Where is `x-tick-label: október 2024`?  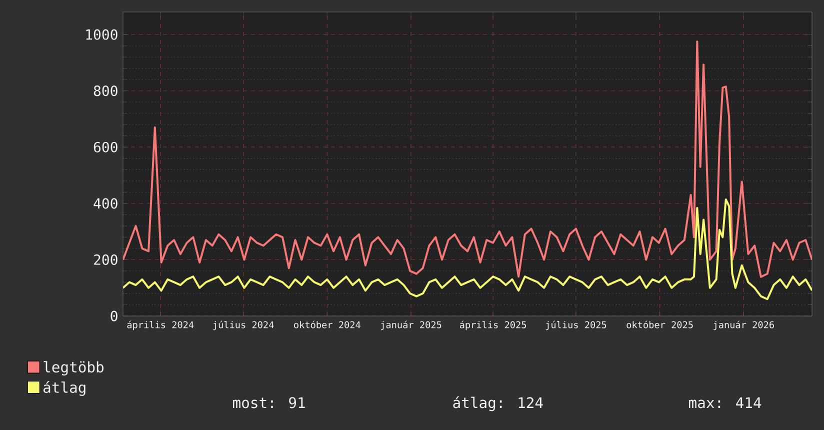 x-tick-label: október 2024 is located at coordinates (327, 324).